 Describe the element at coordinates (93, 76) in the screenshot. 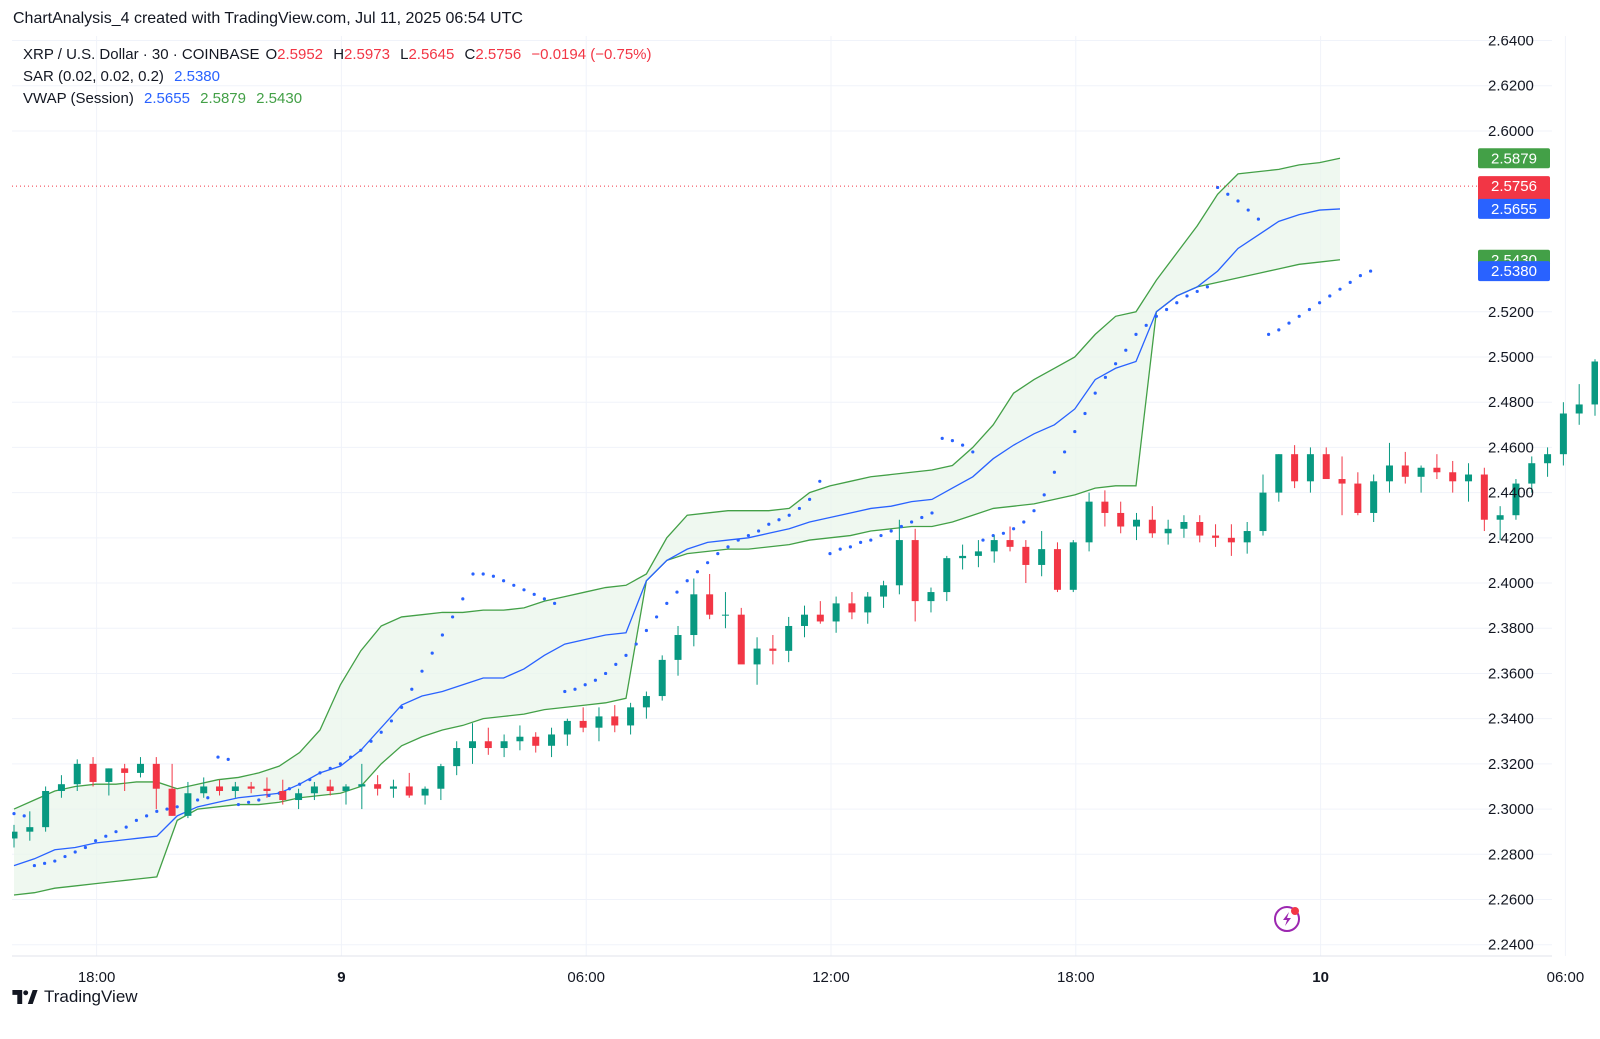

I see `legend-sar-label: SAR (0.02, 0.02, 0.2)` at that location.